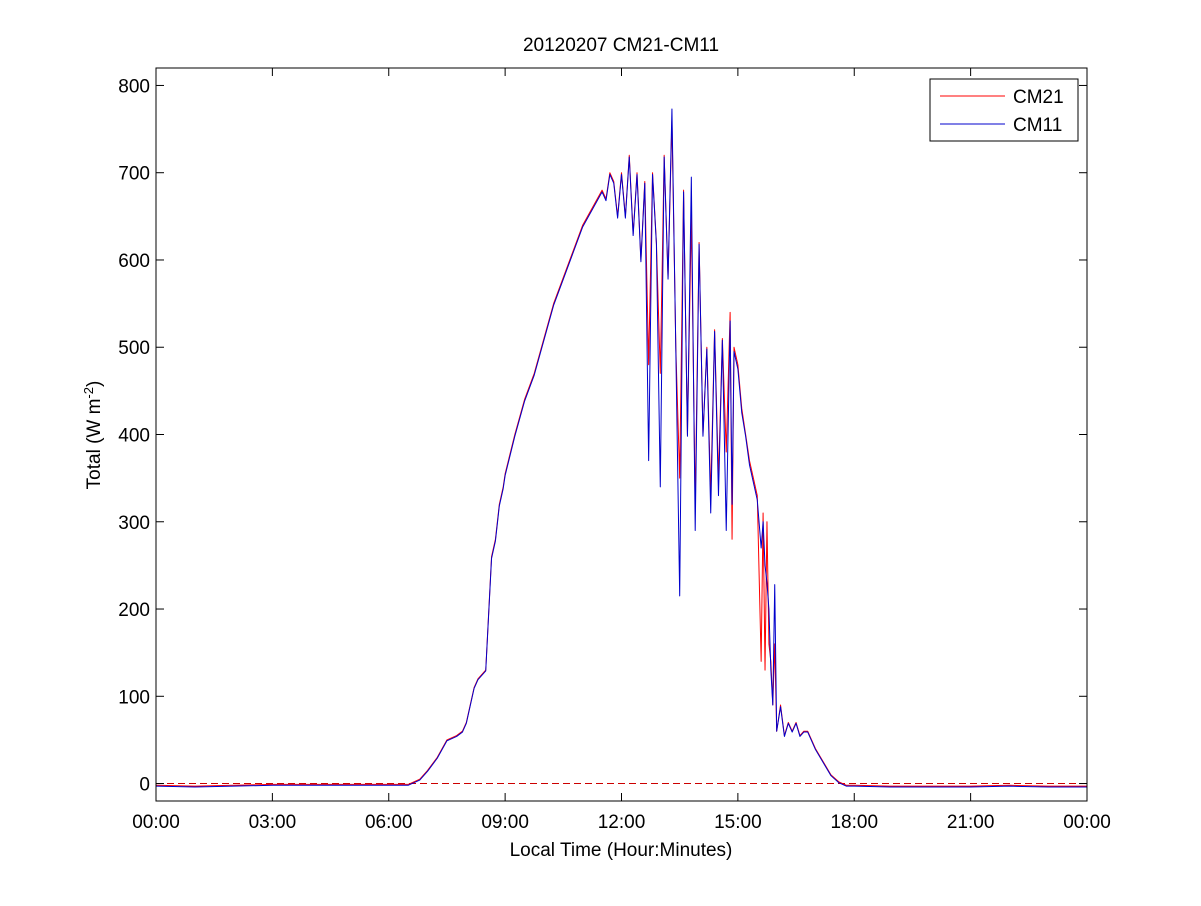 The height and width of the screenshot is (906, 1201). What do you see at coordinates (505, 822) in the screenshot?
I see `x-tick-label: 09:00` at bounding box center [505, 822].